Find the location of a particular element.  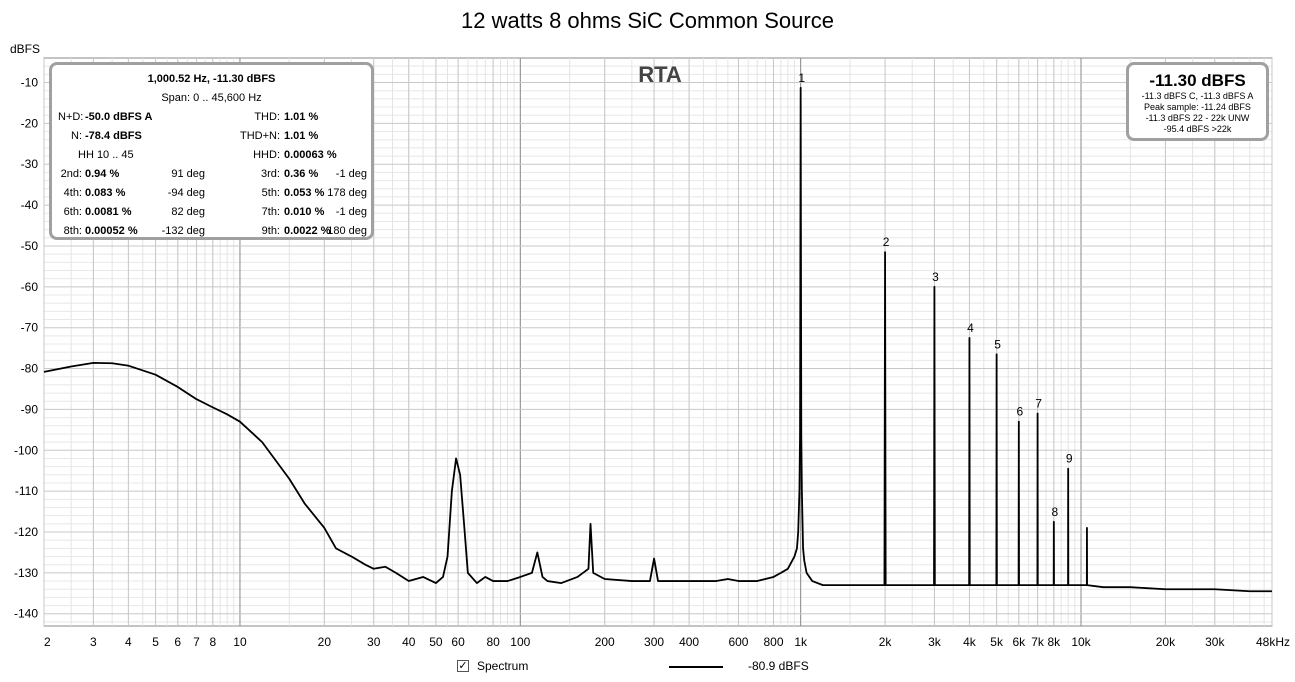

x-tick-label: 400 is located at coordinates (689, 642).